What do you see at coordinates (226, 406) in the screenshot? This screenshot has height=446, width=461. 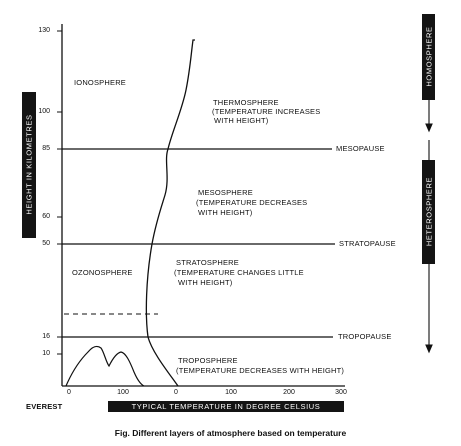 I see `x-axis-label: TYPICAL TEMPERATURE IN DEGREE CELSIUS` at bounding box center [226, 406].